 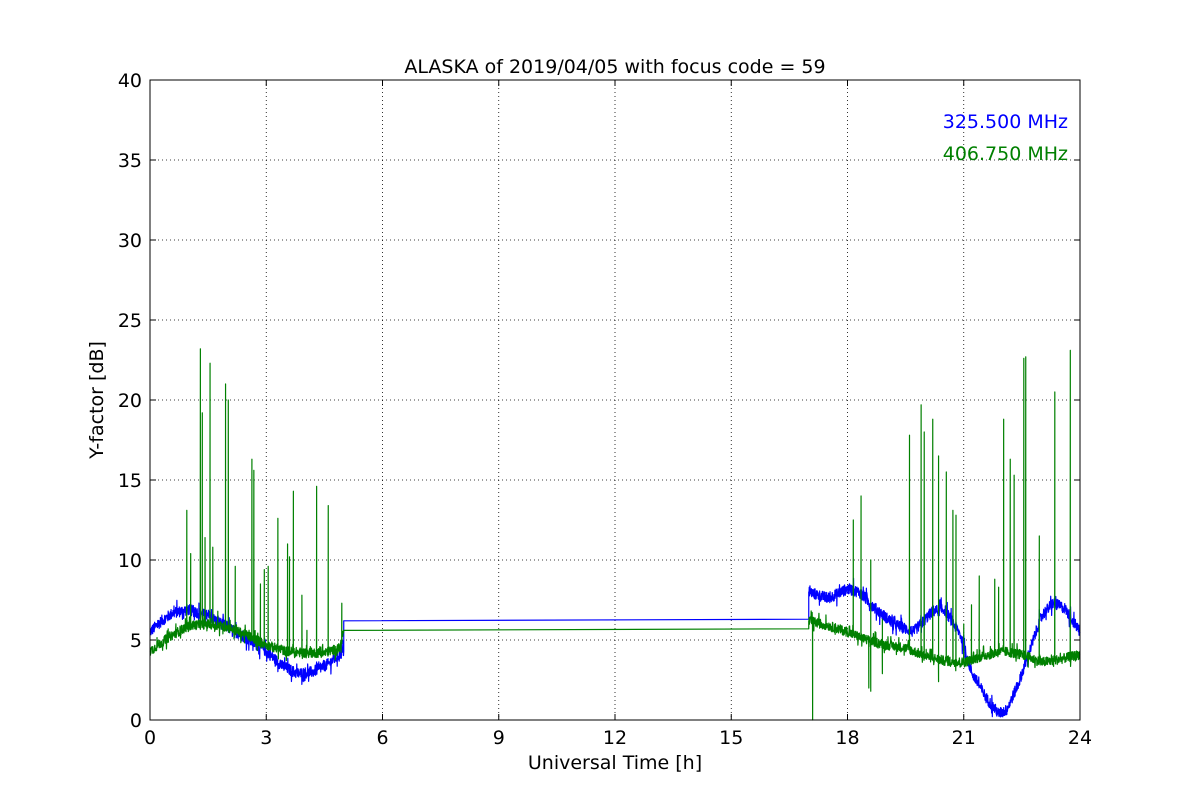 What do you see at coordinates (731, 738) in the screenshot?
I see `x-tick-label: 15` at bounding box center [731, 738].